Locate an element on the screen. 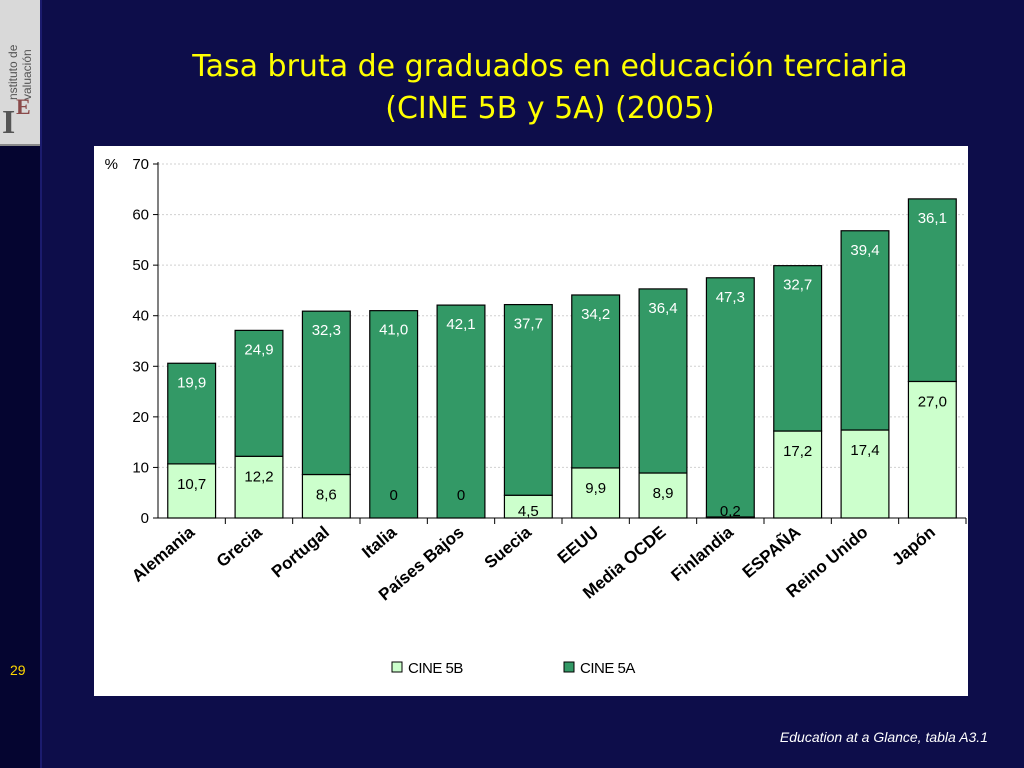  y-tick-label: 40 is located at coordinates (140, 316).